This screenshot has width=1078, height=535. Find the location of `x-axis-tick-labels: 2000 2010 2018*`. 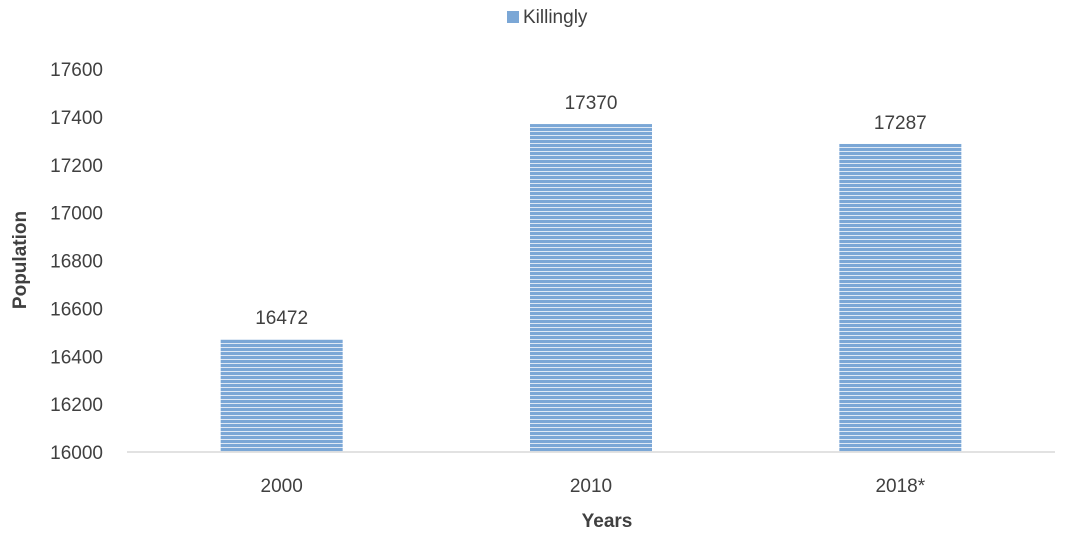

x-axis-tick-labels: 2000 2010 2018* is located at coordinates (593, 486).